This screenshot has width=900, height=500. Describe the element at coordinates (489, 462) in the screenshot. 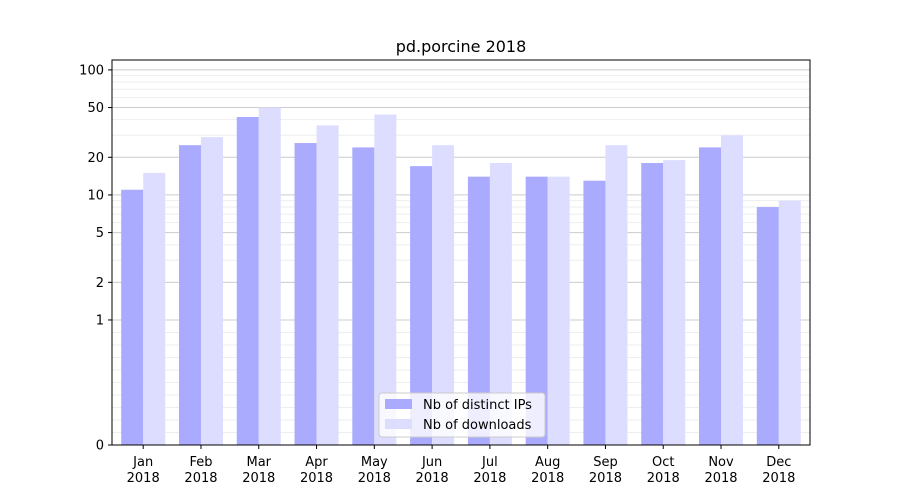

I see `x-tick-label: Jul` at that location.